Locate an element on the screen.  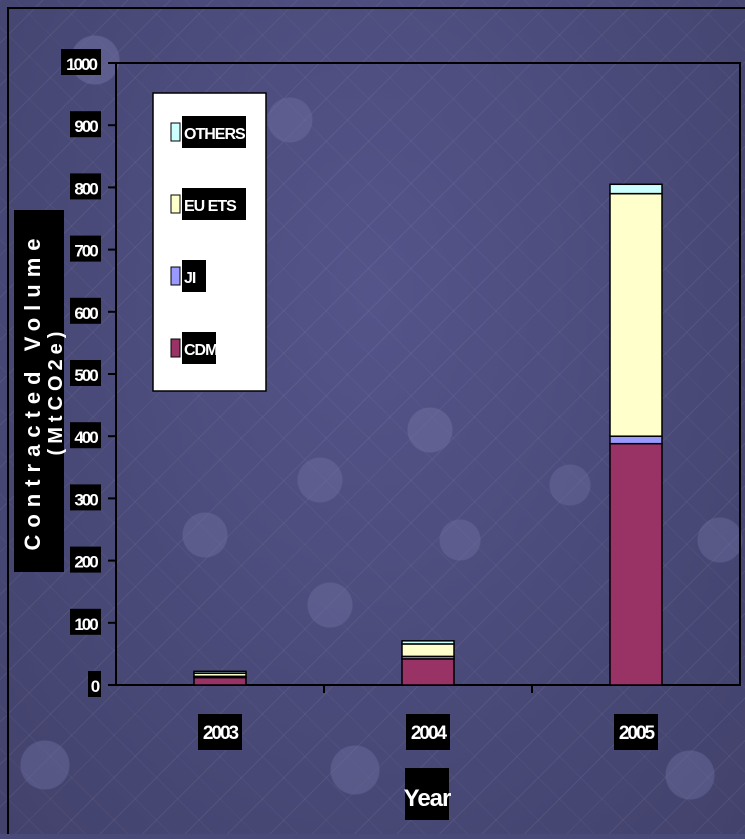
y-tick-label: 400 is located at coordinates (86, 437).